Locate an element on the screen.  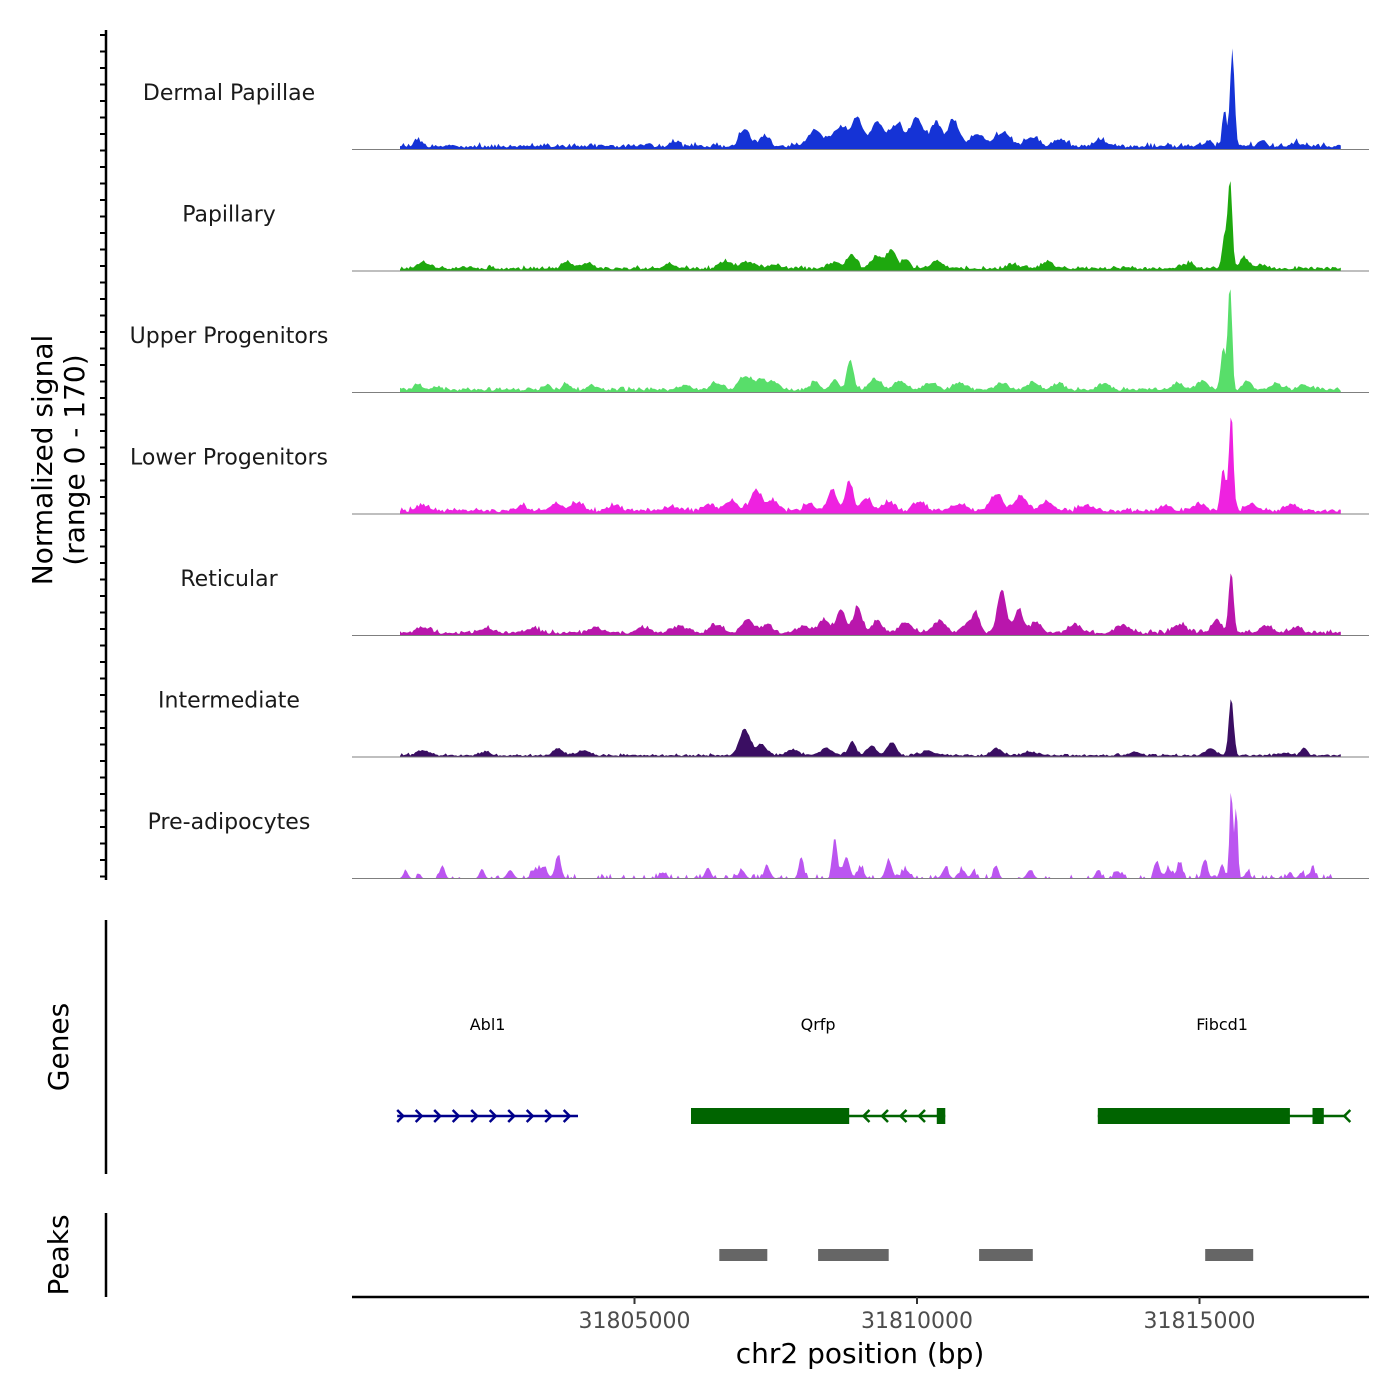
track-upper-progenitors: Upper Progenitors is located at coordinates (749, 341).